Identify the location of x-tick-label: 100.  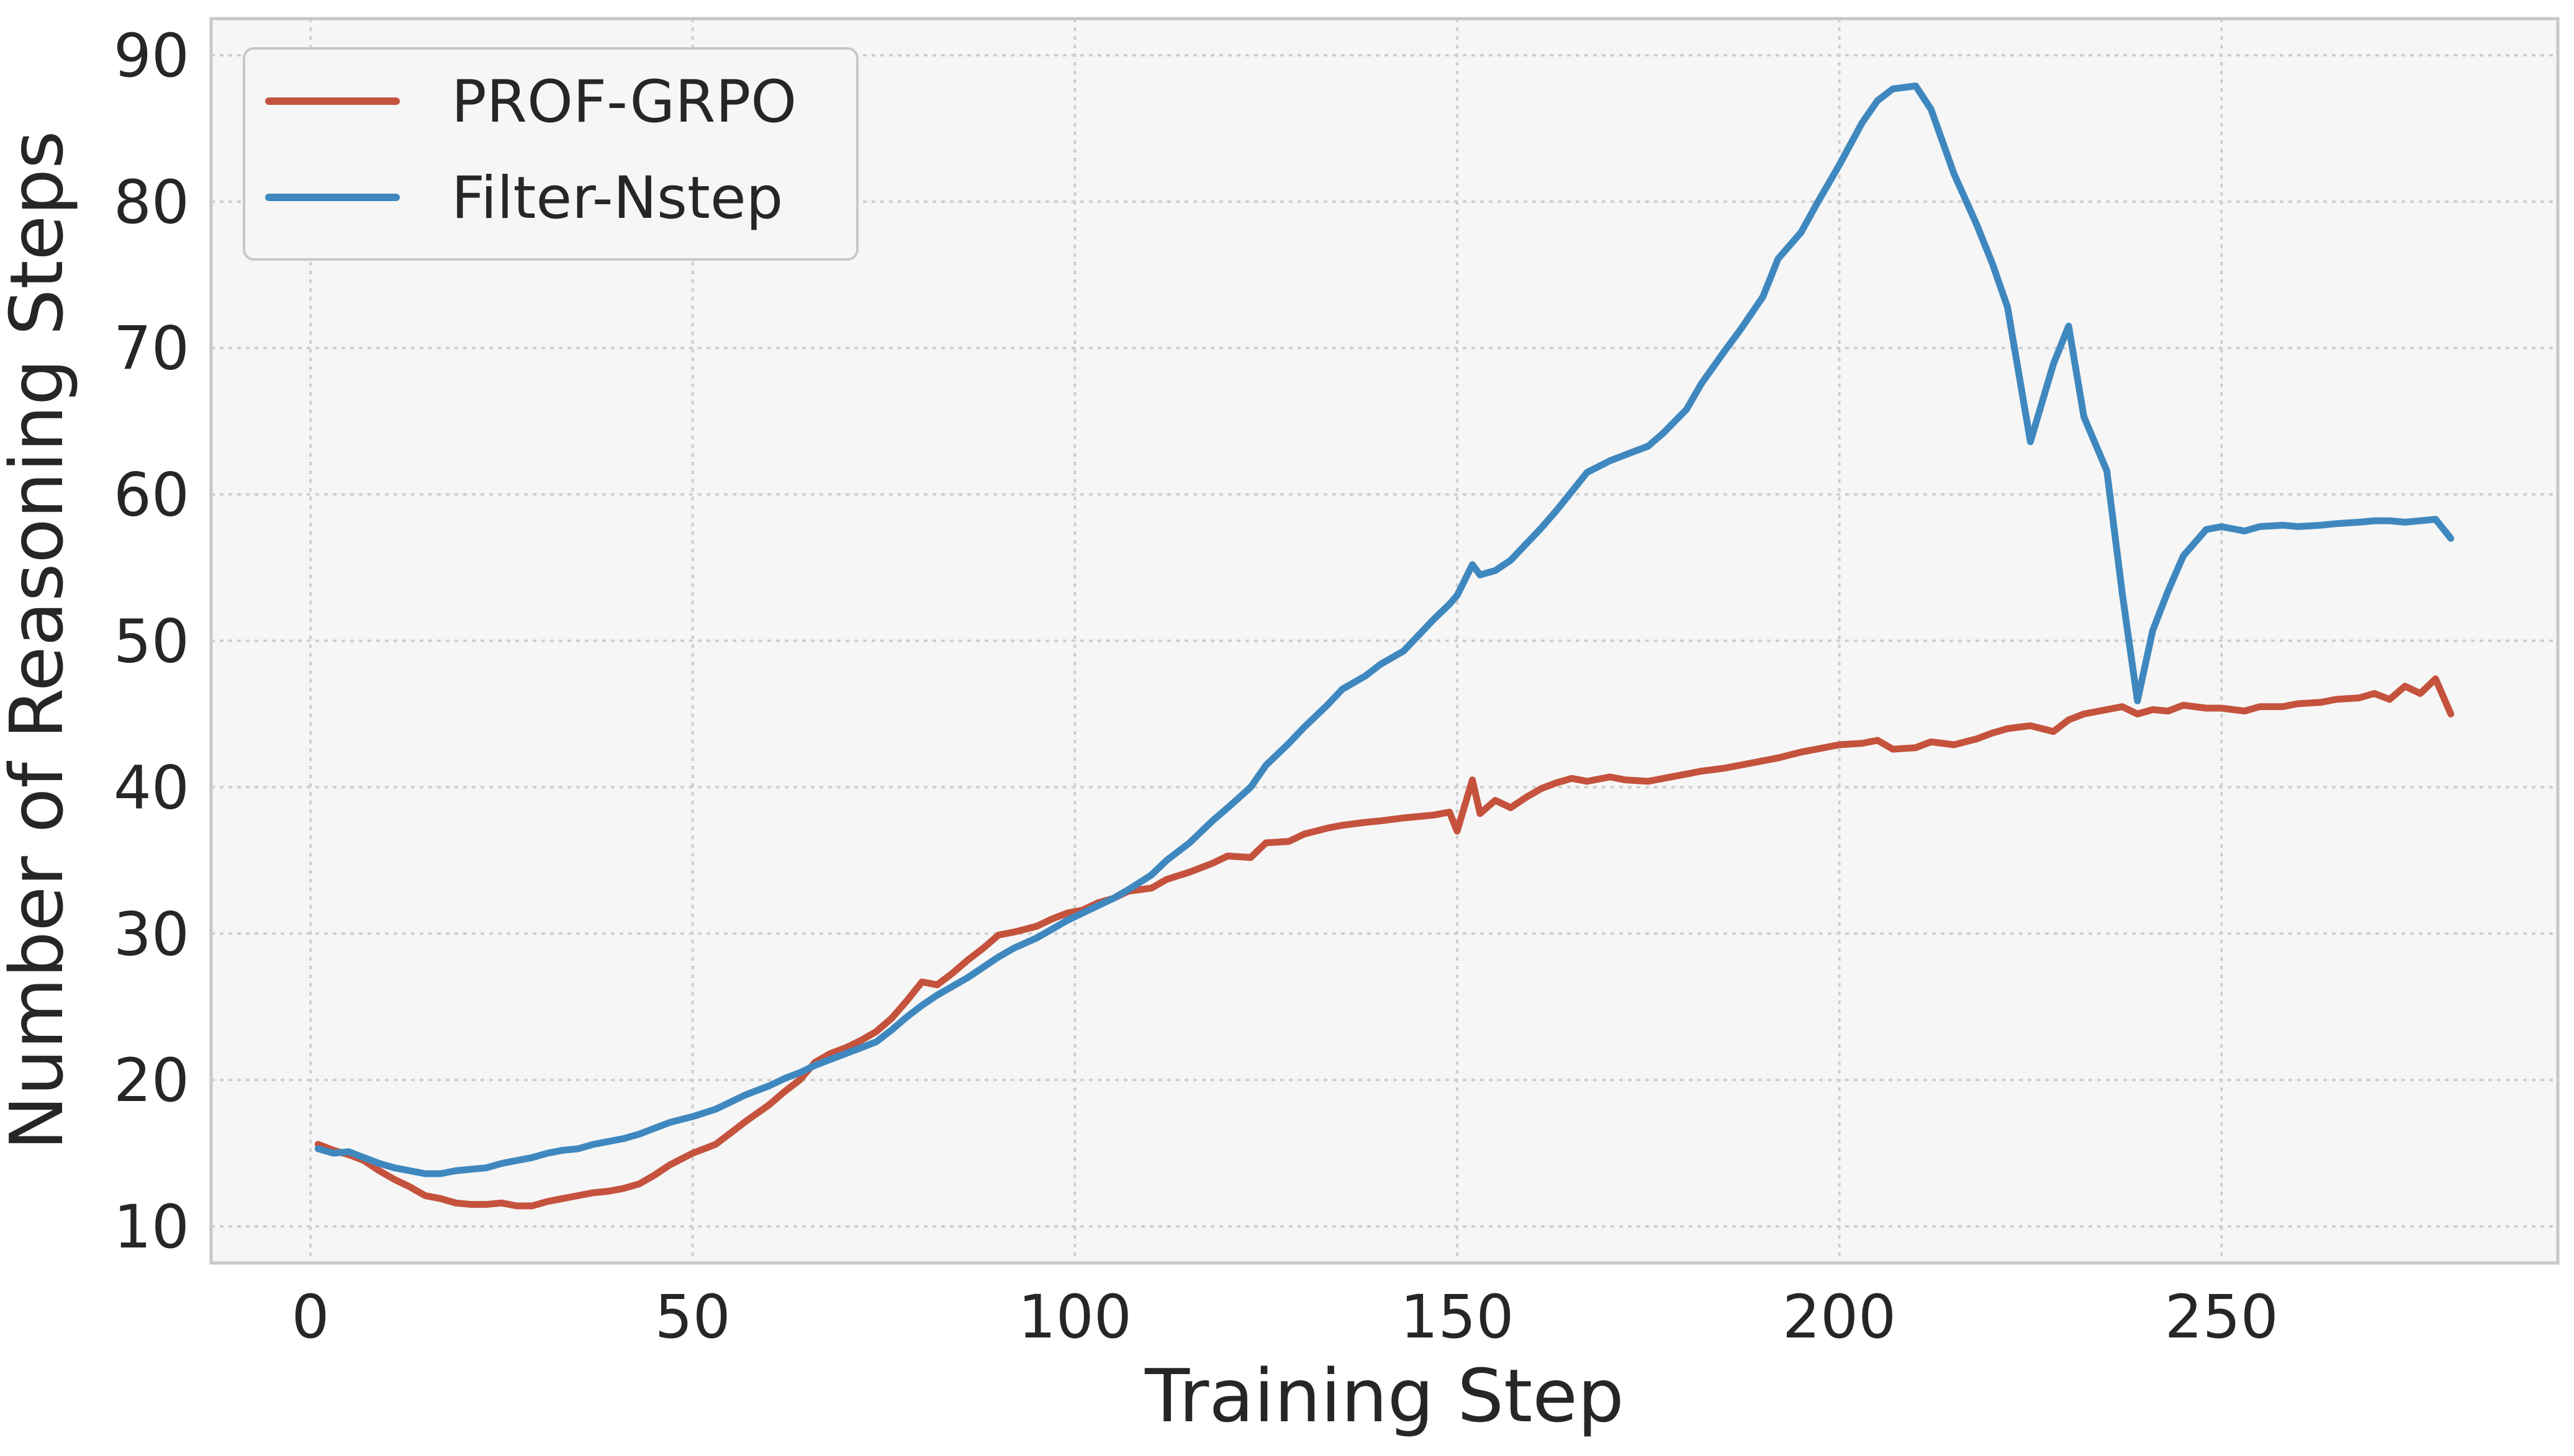
(1075, 1317).